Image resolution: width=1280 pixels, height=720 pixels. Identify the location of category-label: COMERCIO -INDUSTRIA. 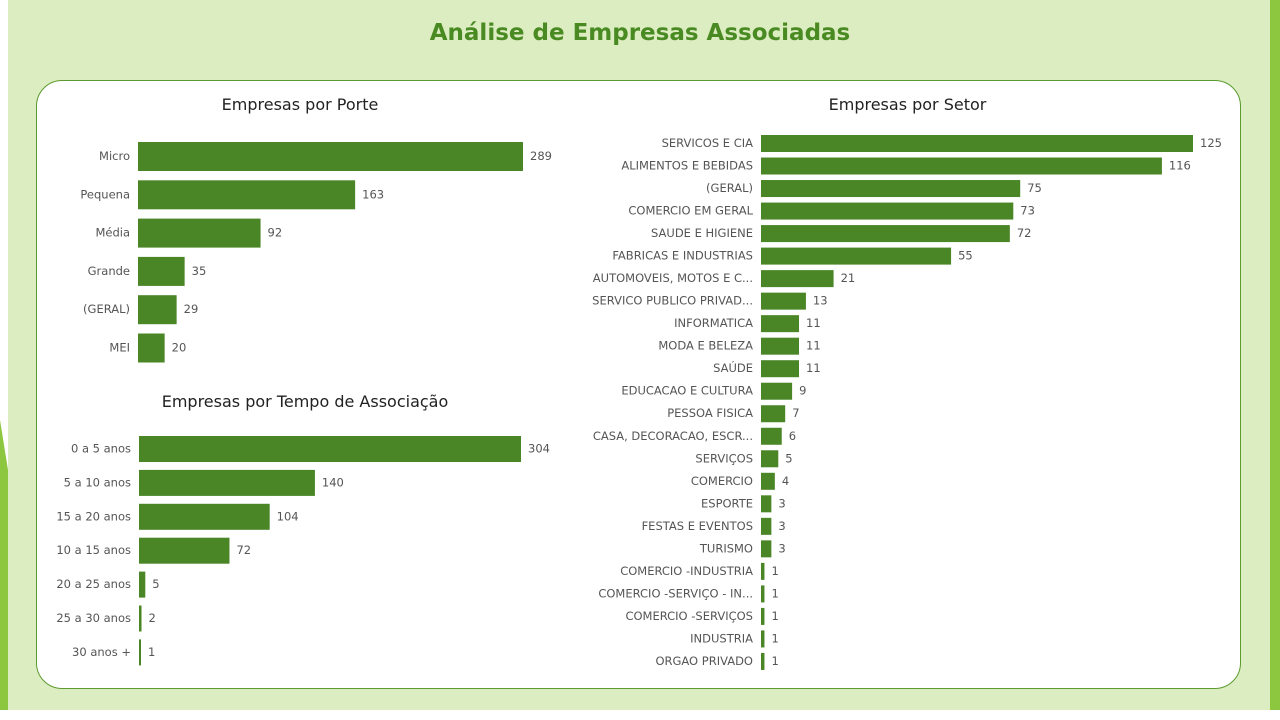
(686, 571).